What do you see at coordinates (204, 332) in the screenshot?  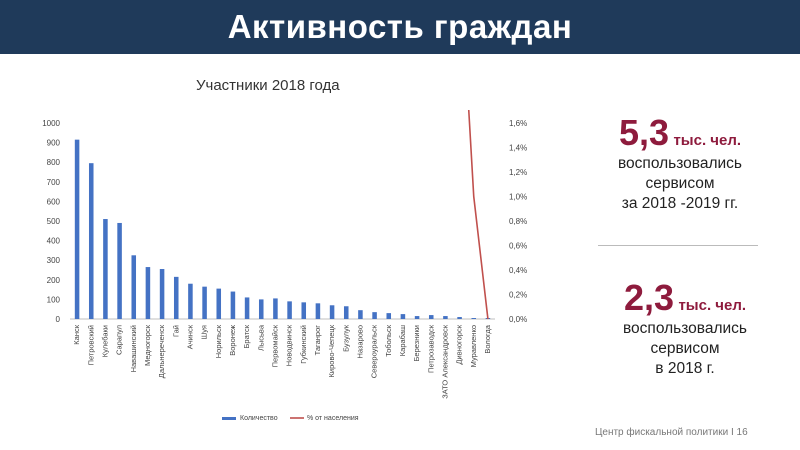 I see `x-tick-label: Шуя` at bounding box center [204, 332].